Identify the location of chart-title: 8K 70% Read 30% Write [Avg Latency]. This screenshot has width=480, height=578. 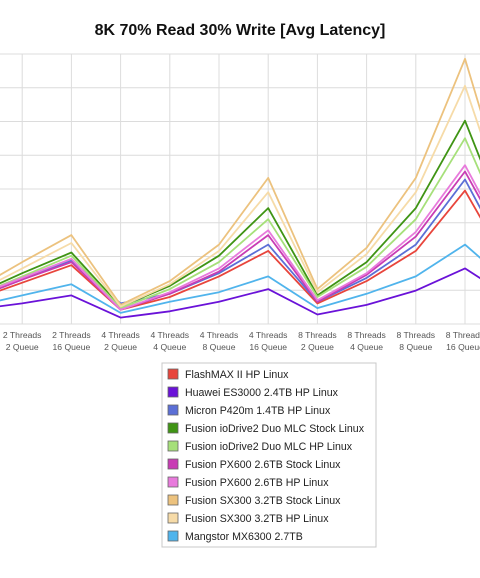
(240, 30).